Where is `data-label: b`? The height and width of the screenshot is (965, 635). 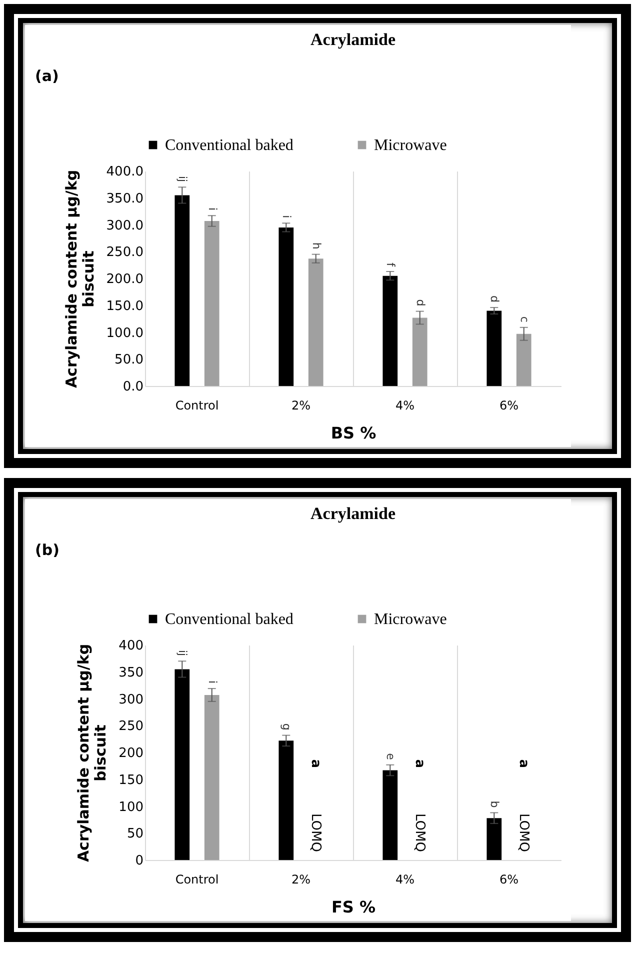 data-label: b is located at coordinates (495, 804).